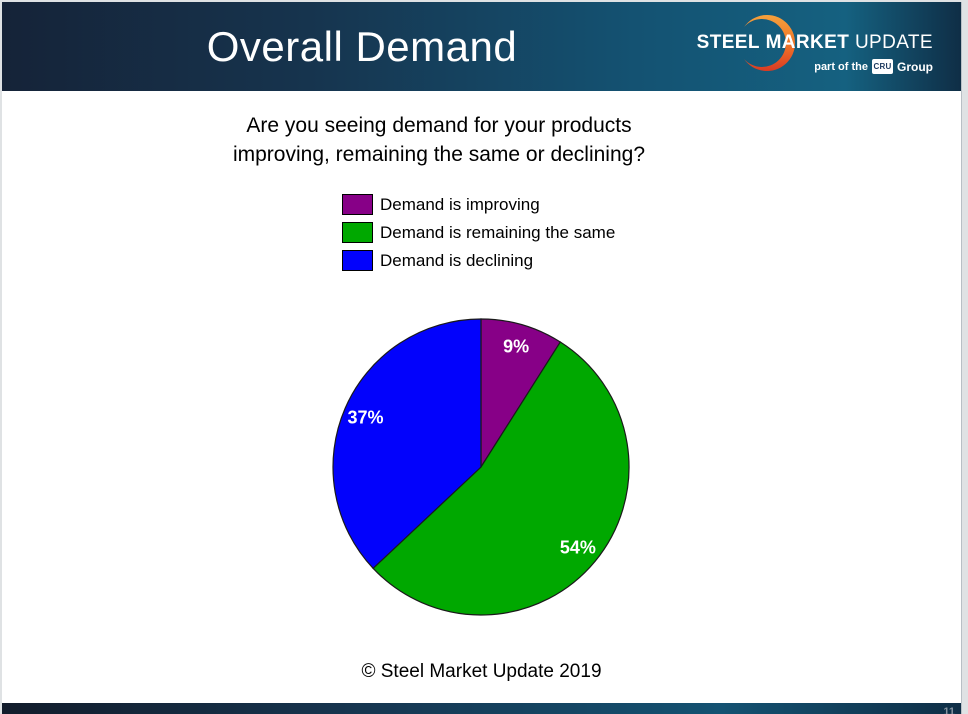 The width and height of the screenshot is (968, 714). Describe the element at coordinates (841, 66) in the screenshot. I see `tagline-prefix: part of the` at that location.